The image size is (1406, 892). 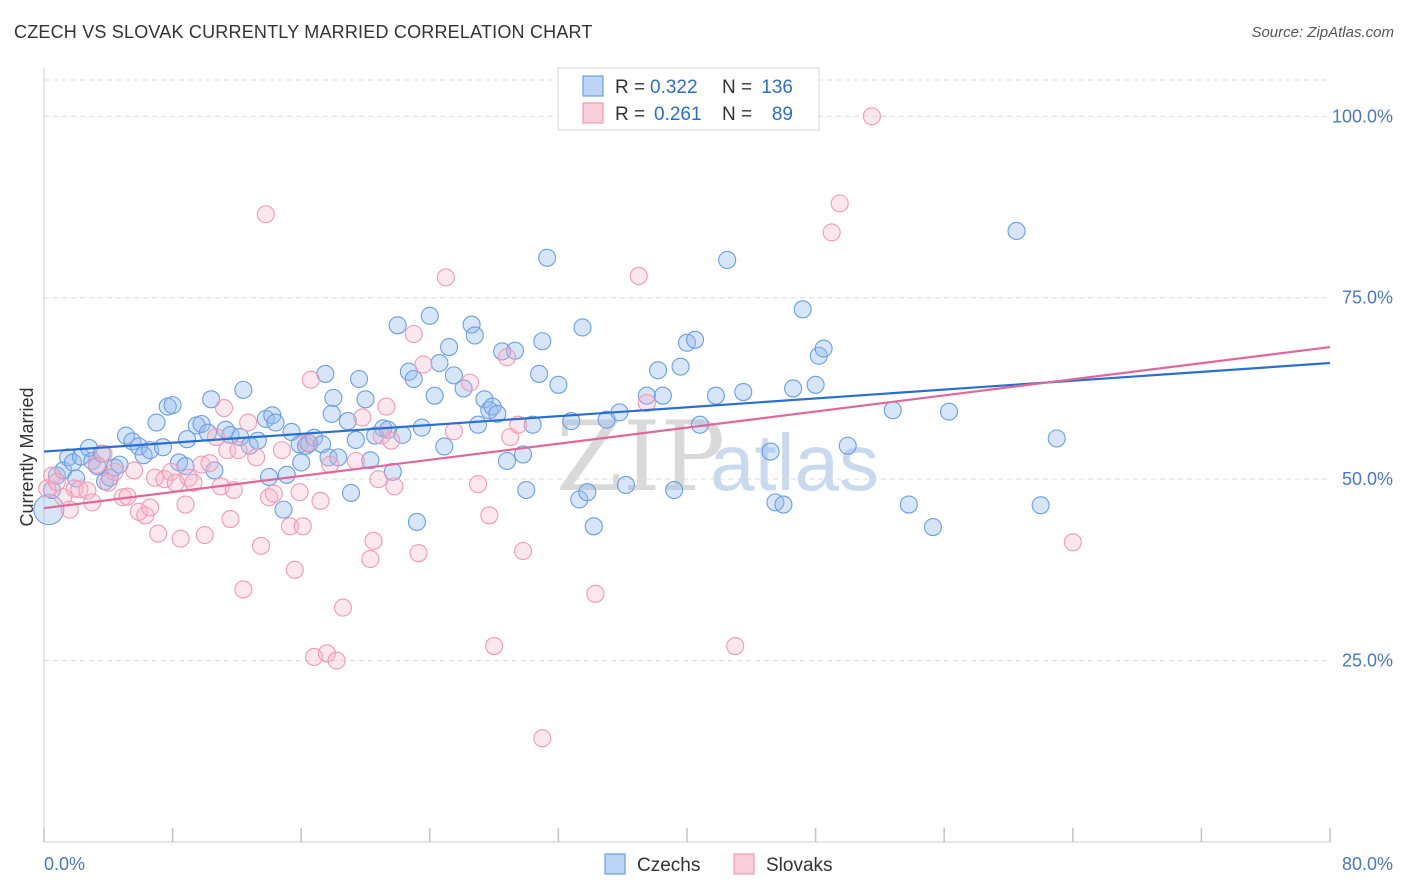 What do you see at coordinates (678, 114) in the screenshot?
I see `legend-slovaks-r-value: 0.261` at bounding box center [678, 114].